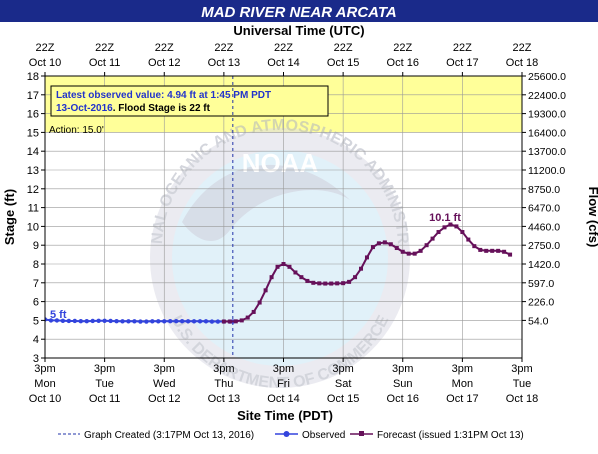 This screenshot has width=598, height=454. Describe the element at coordinates (105, 63) in the screenshot. I see `top-tick-label: Oct 11` at that location.